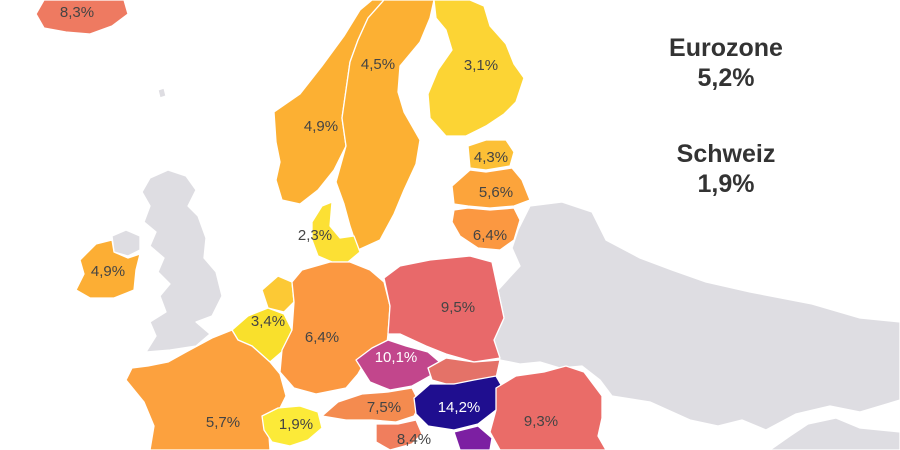 This screenshot has height=450, width=900. I want to click on eurozone-summary: Eurozone 5,2%, so click(726, 63).